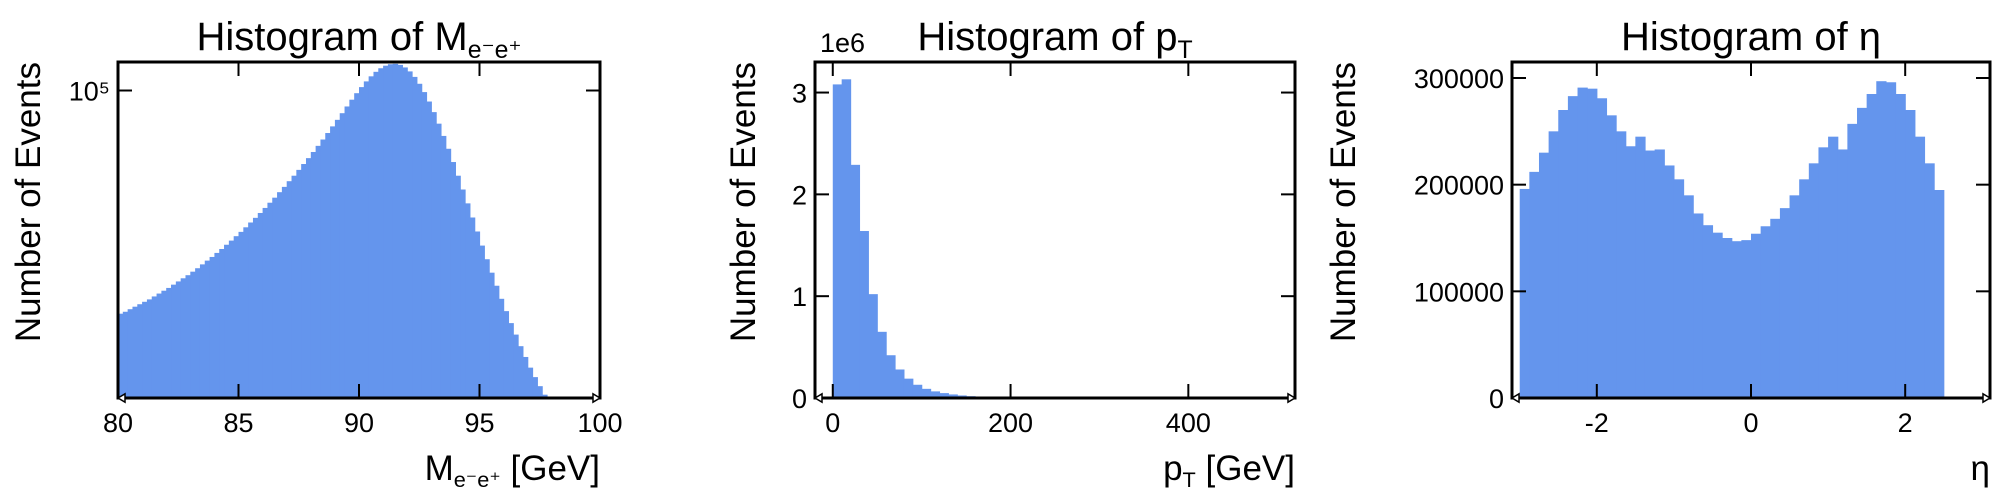 The height and width of the screenshot is (502, 2000). What do you see at coordinates (597, 398) in the screenshot?
I see `axis-arrow-right` at bounding box center [597, 398].